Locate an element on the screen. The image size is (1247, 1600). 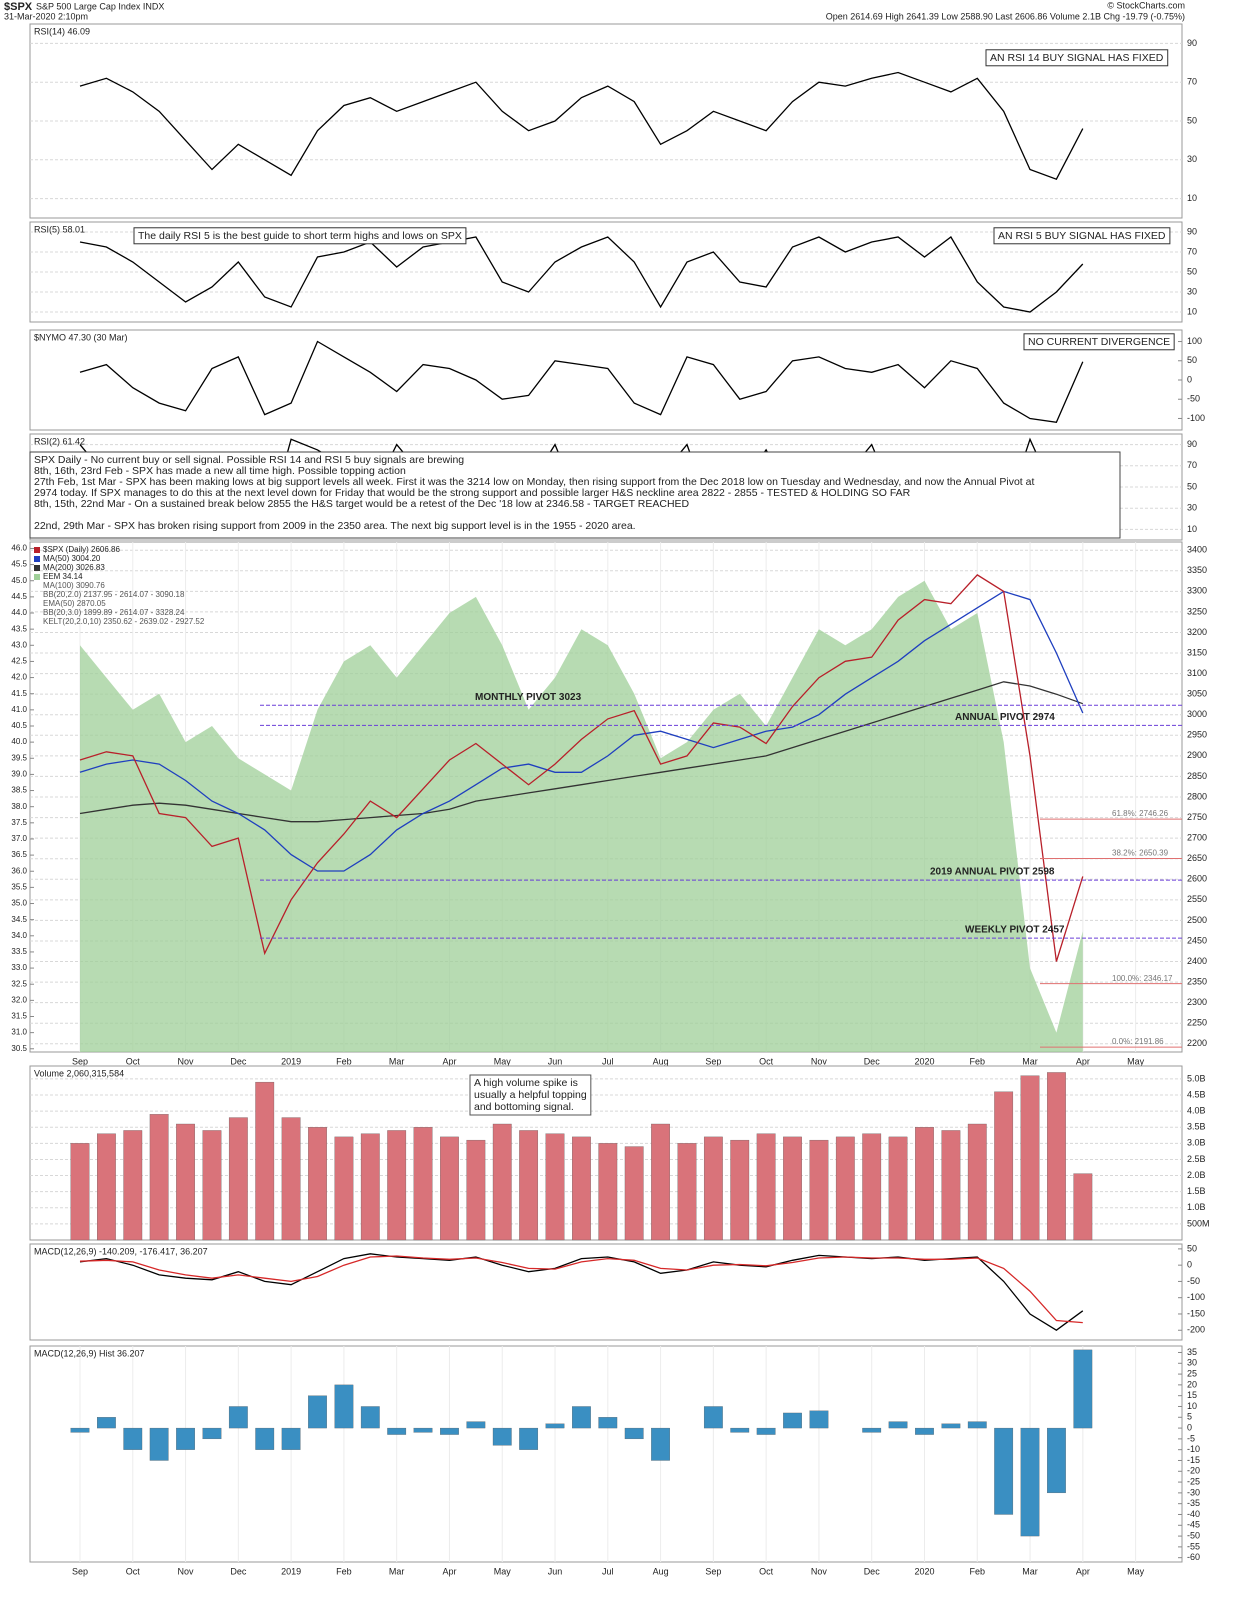
annotation: NO CURRENT DIVERGENCE is located at coordinates (1099, 342).